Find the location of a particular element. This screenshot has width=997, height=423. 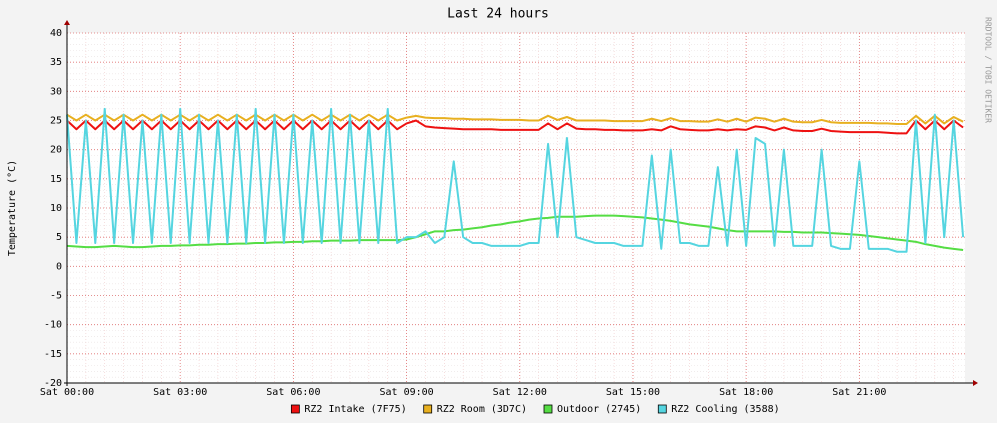

x-tick-label: Sat 06:00 is located at coordinates (293, 392).